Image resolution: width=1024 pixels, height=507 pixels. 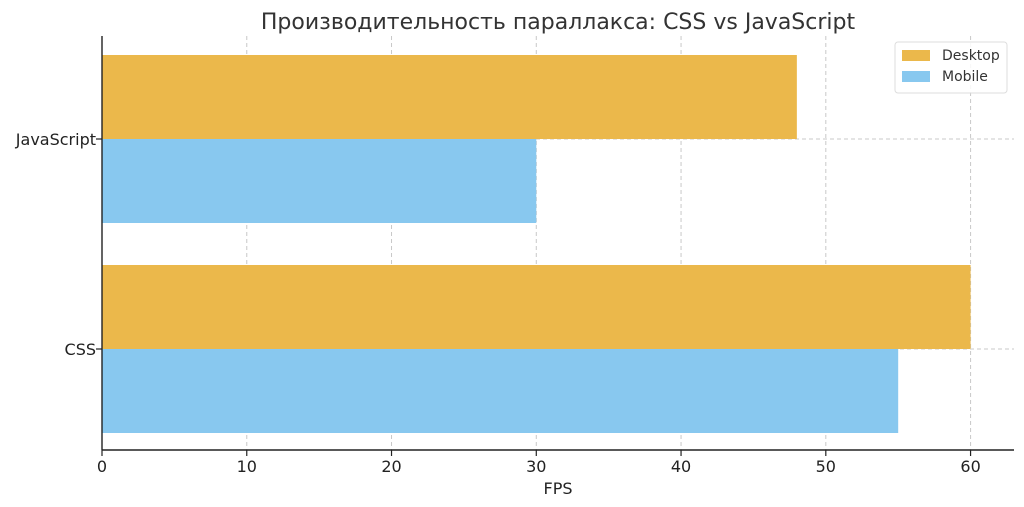 I want to click on legend: Desktop Mobile, so click(x=951, y=67).